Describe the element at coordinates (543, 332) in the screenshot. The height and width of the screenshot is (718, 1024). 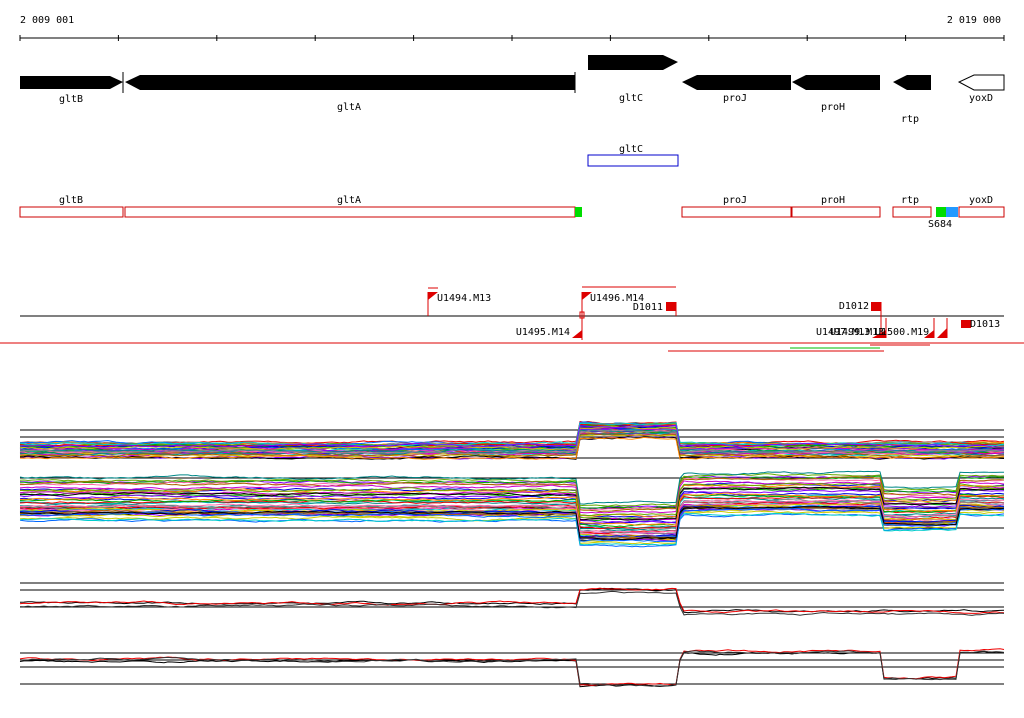
I see `feature-label: U1495.M14` at that location.